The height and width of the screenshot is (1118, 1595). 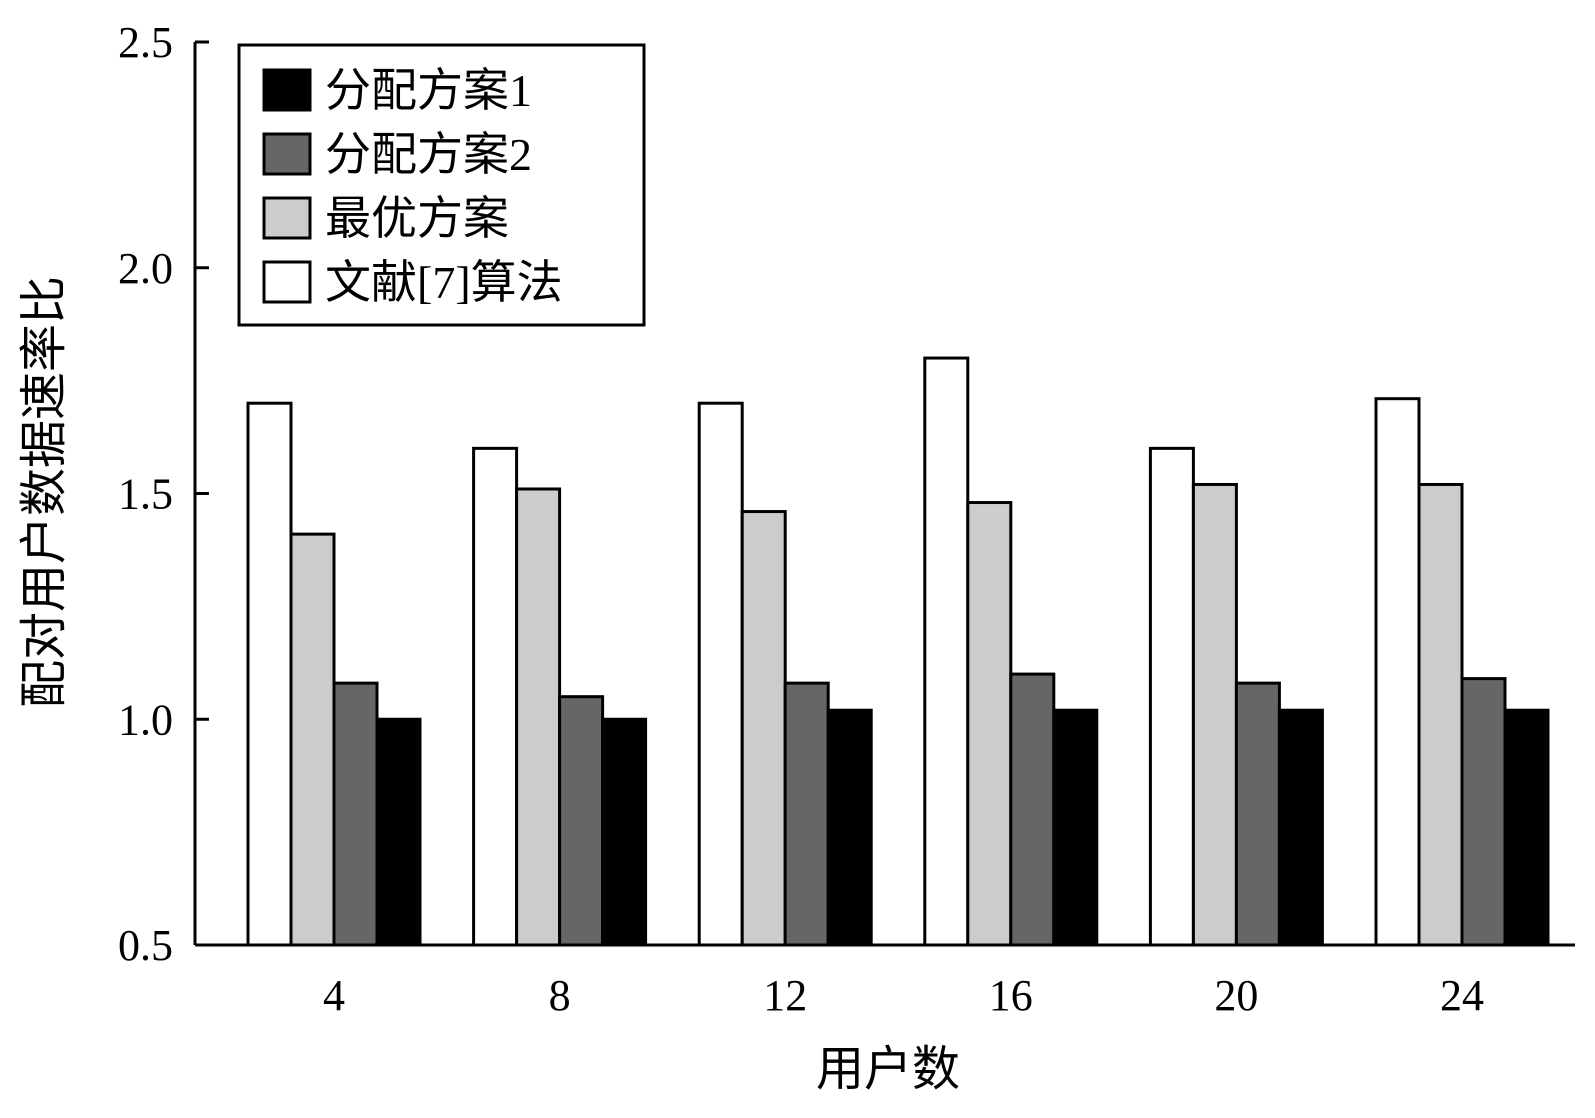 I want to click on x-axis-title: 用户数, so click(x=888, y=1069).